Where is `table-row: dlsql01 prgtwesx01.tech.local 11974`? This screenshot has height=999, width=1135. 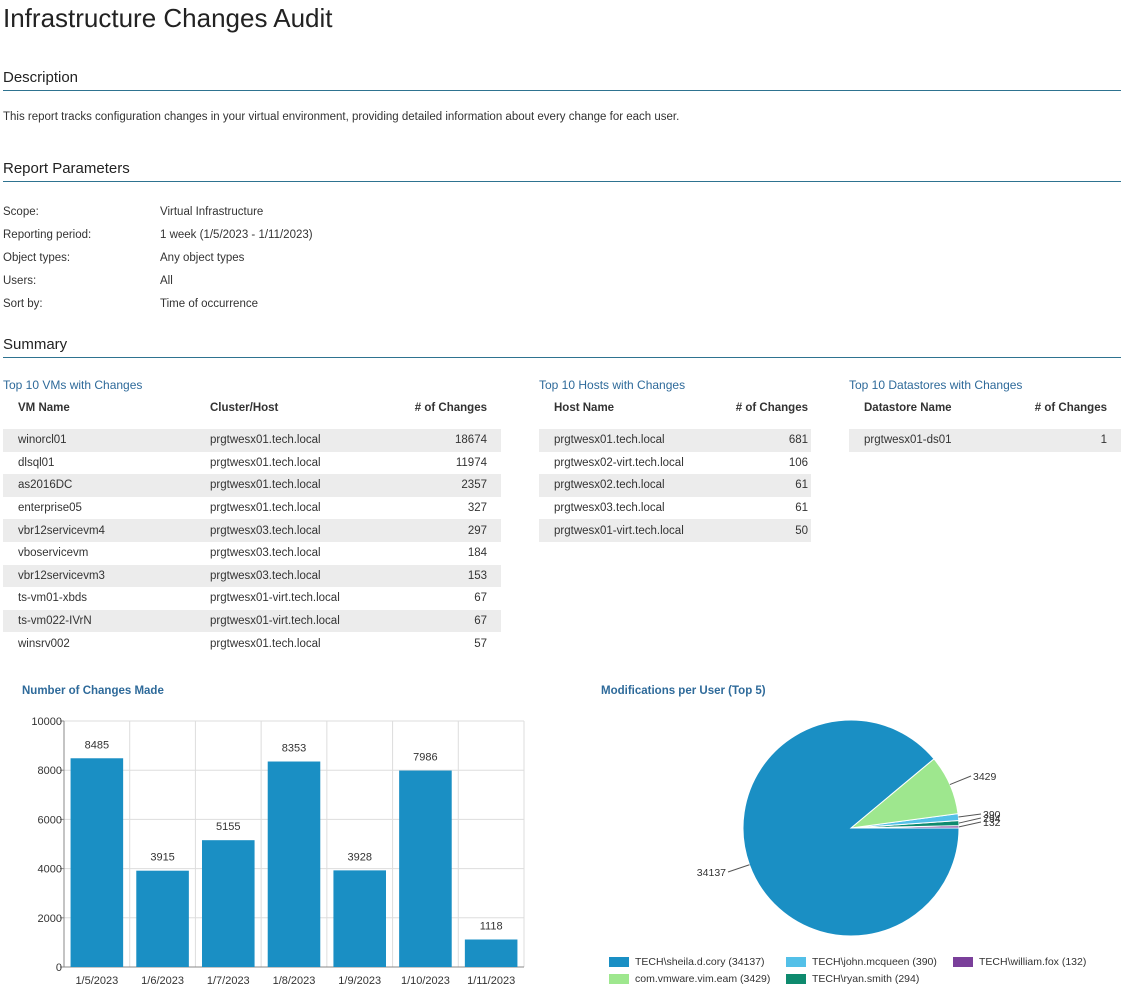 table-row: dlsql01 prgtwesx01.tech.local 11974 is located at coordinates (252, 463).